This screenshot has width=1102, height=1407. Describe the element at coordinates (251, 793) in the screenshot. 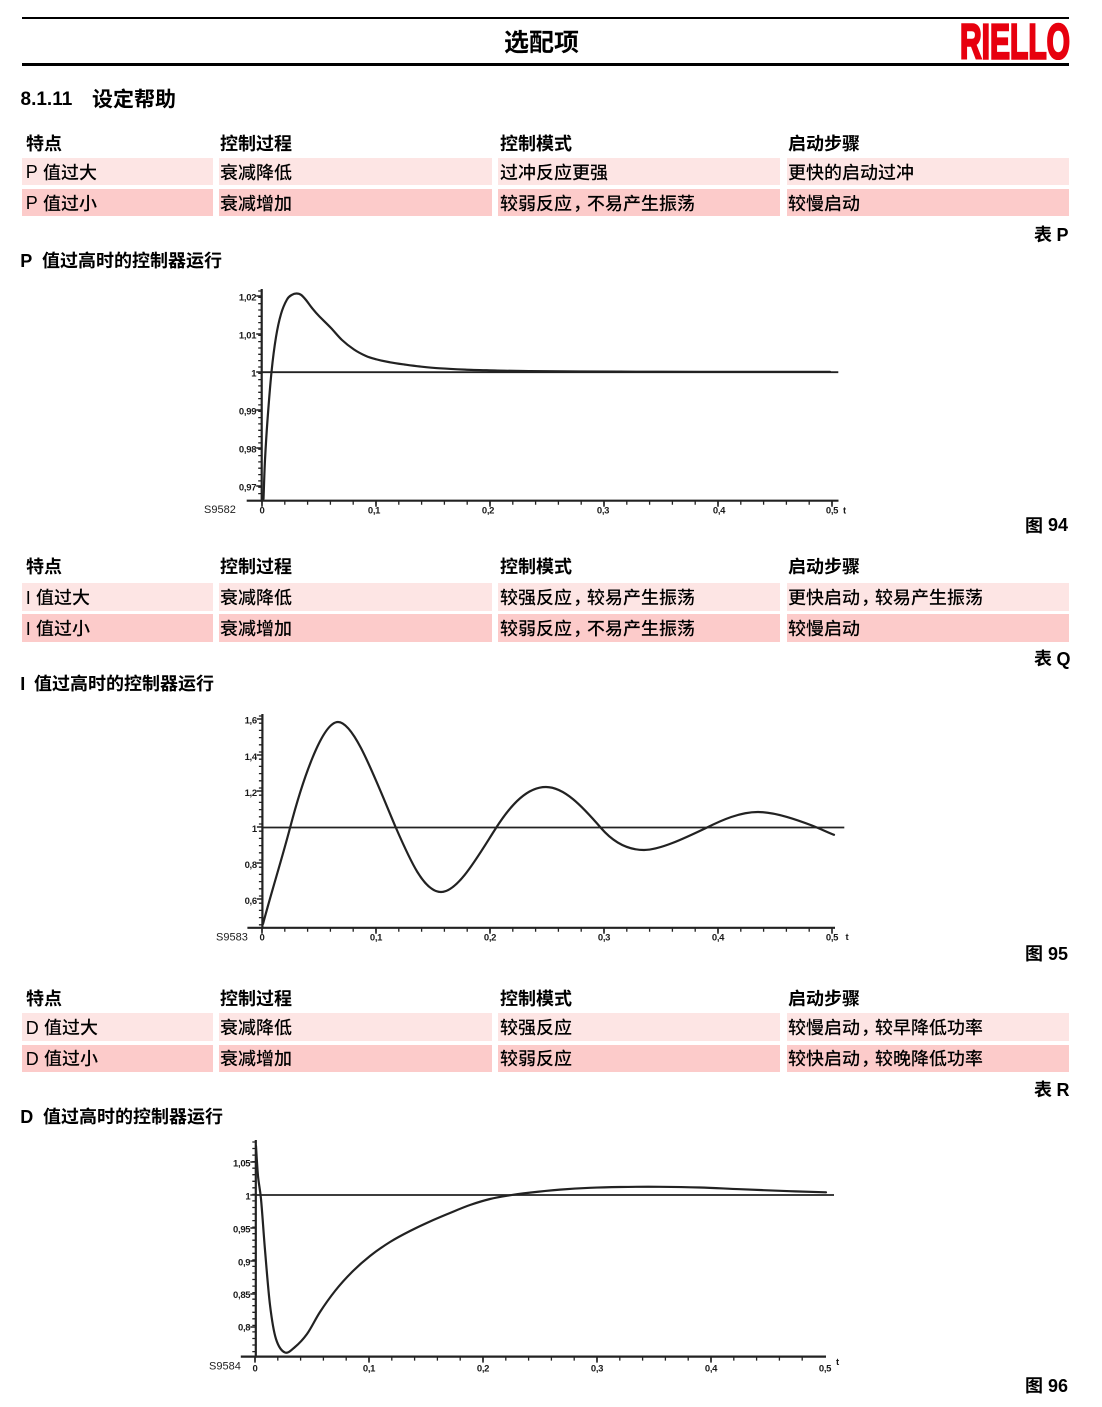

I see `svg-text: 1,2` at that location.